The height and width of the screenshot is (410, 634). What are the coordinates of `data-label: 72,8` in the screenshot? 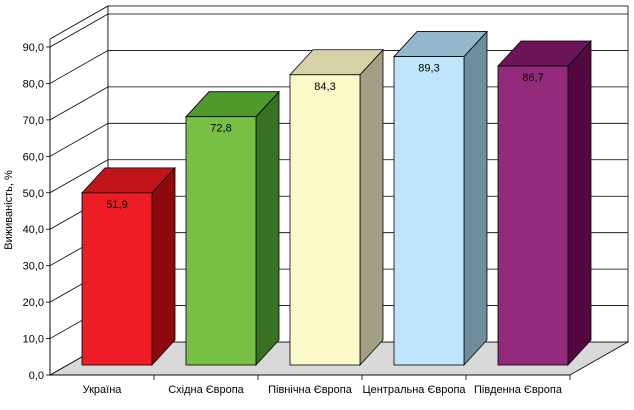 It's located at (220, 129).